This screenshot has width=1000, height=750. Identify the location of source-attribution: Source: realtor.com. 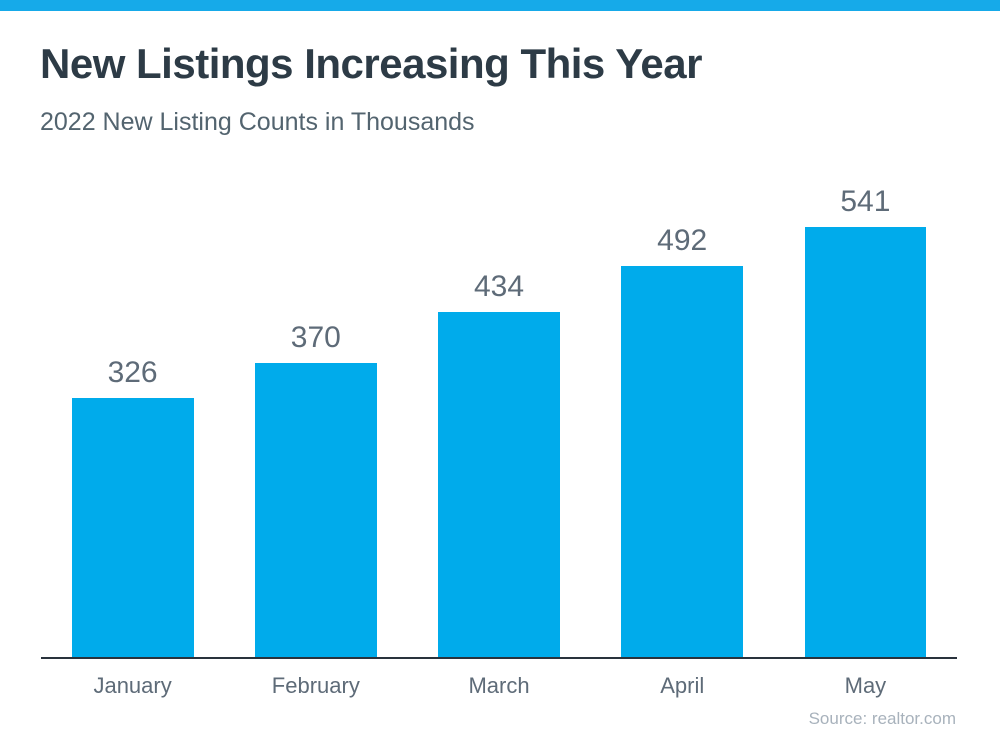
(882, 718).